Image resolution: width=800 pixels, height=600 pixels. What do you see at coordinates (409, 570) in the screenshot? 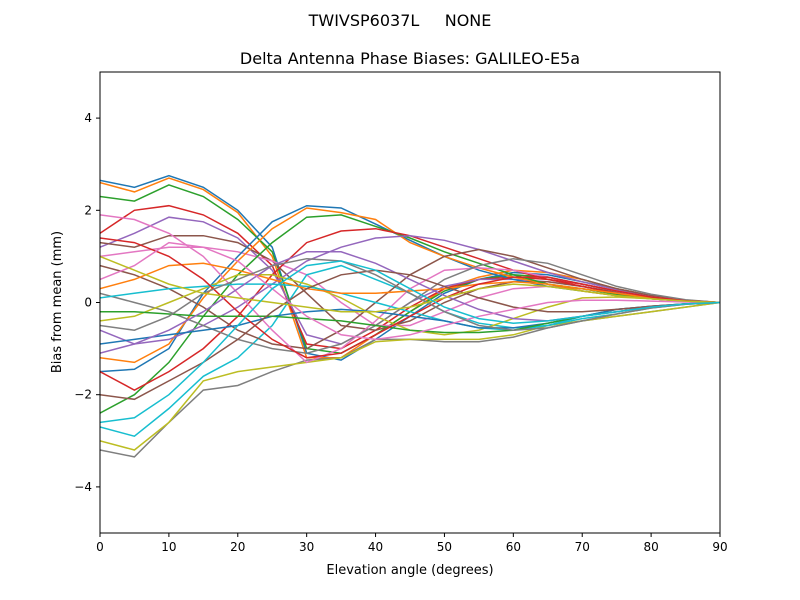
I see `x-axis-label: Elevation angle (degrees)` at bounding box center [409, 570].